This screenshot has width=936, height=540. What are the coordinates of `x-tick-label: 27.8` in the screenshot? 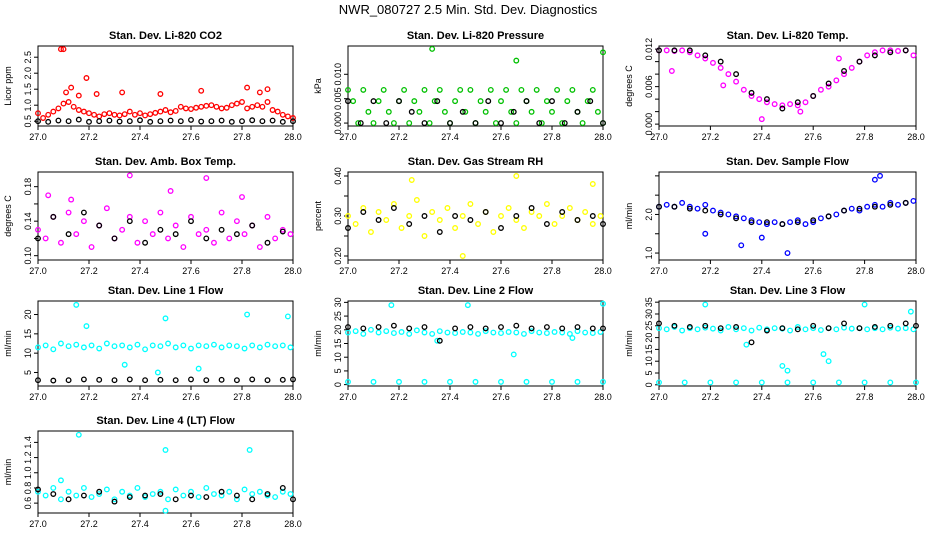 It's located at (865, 137).